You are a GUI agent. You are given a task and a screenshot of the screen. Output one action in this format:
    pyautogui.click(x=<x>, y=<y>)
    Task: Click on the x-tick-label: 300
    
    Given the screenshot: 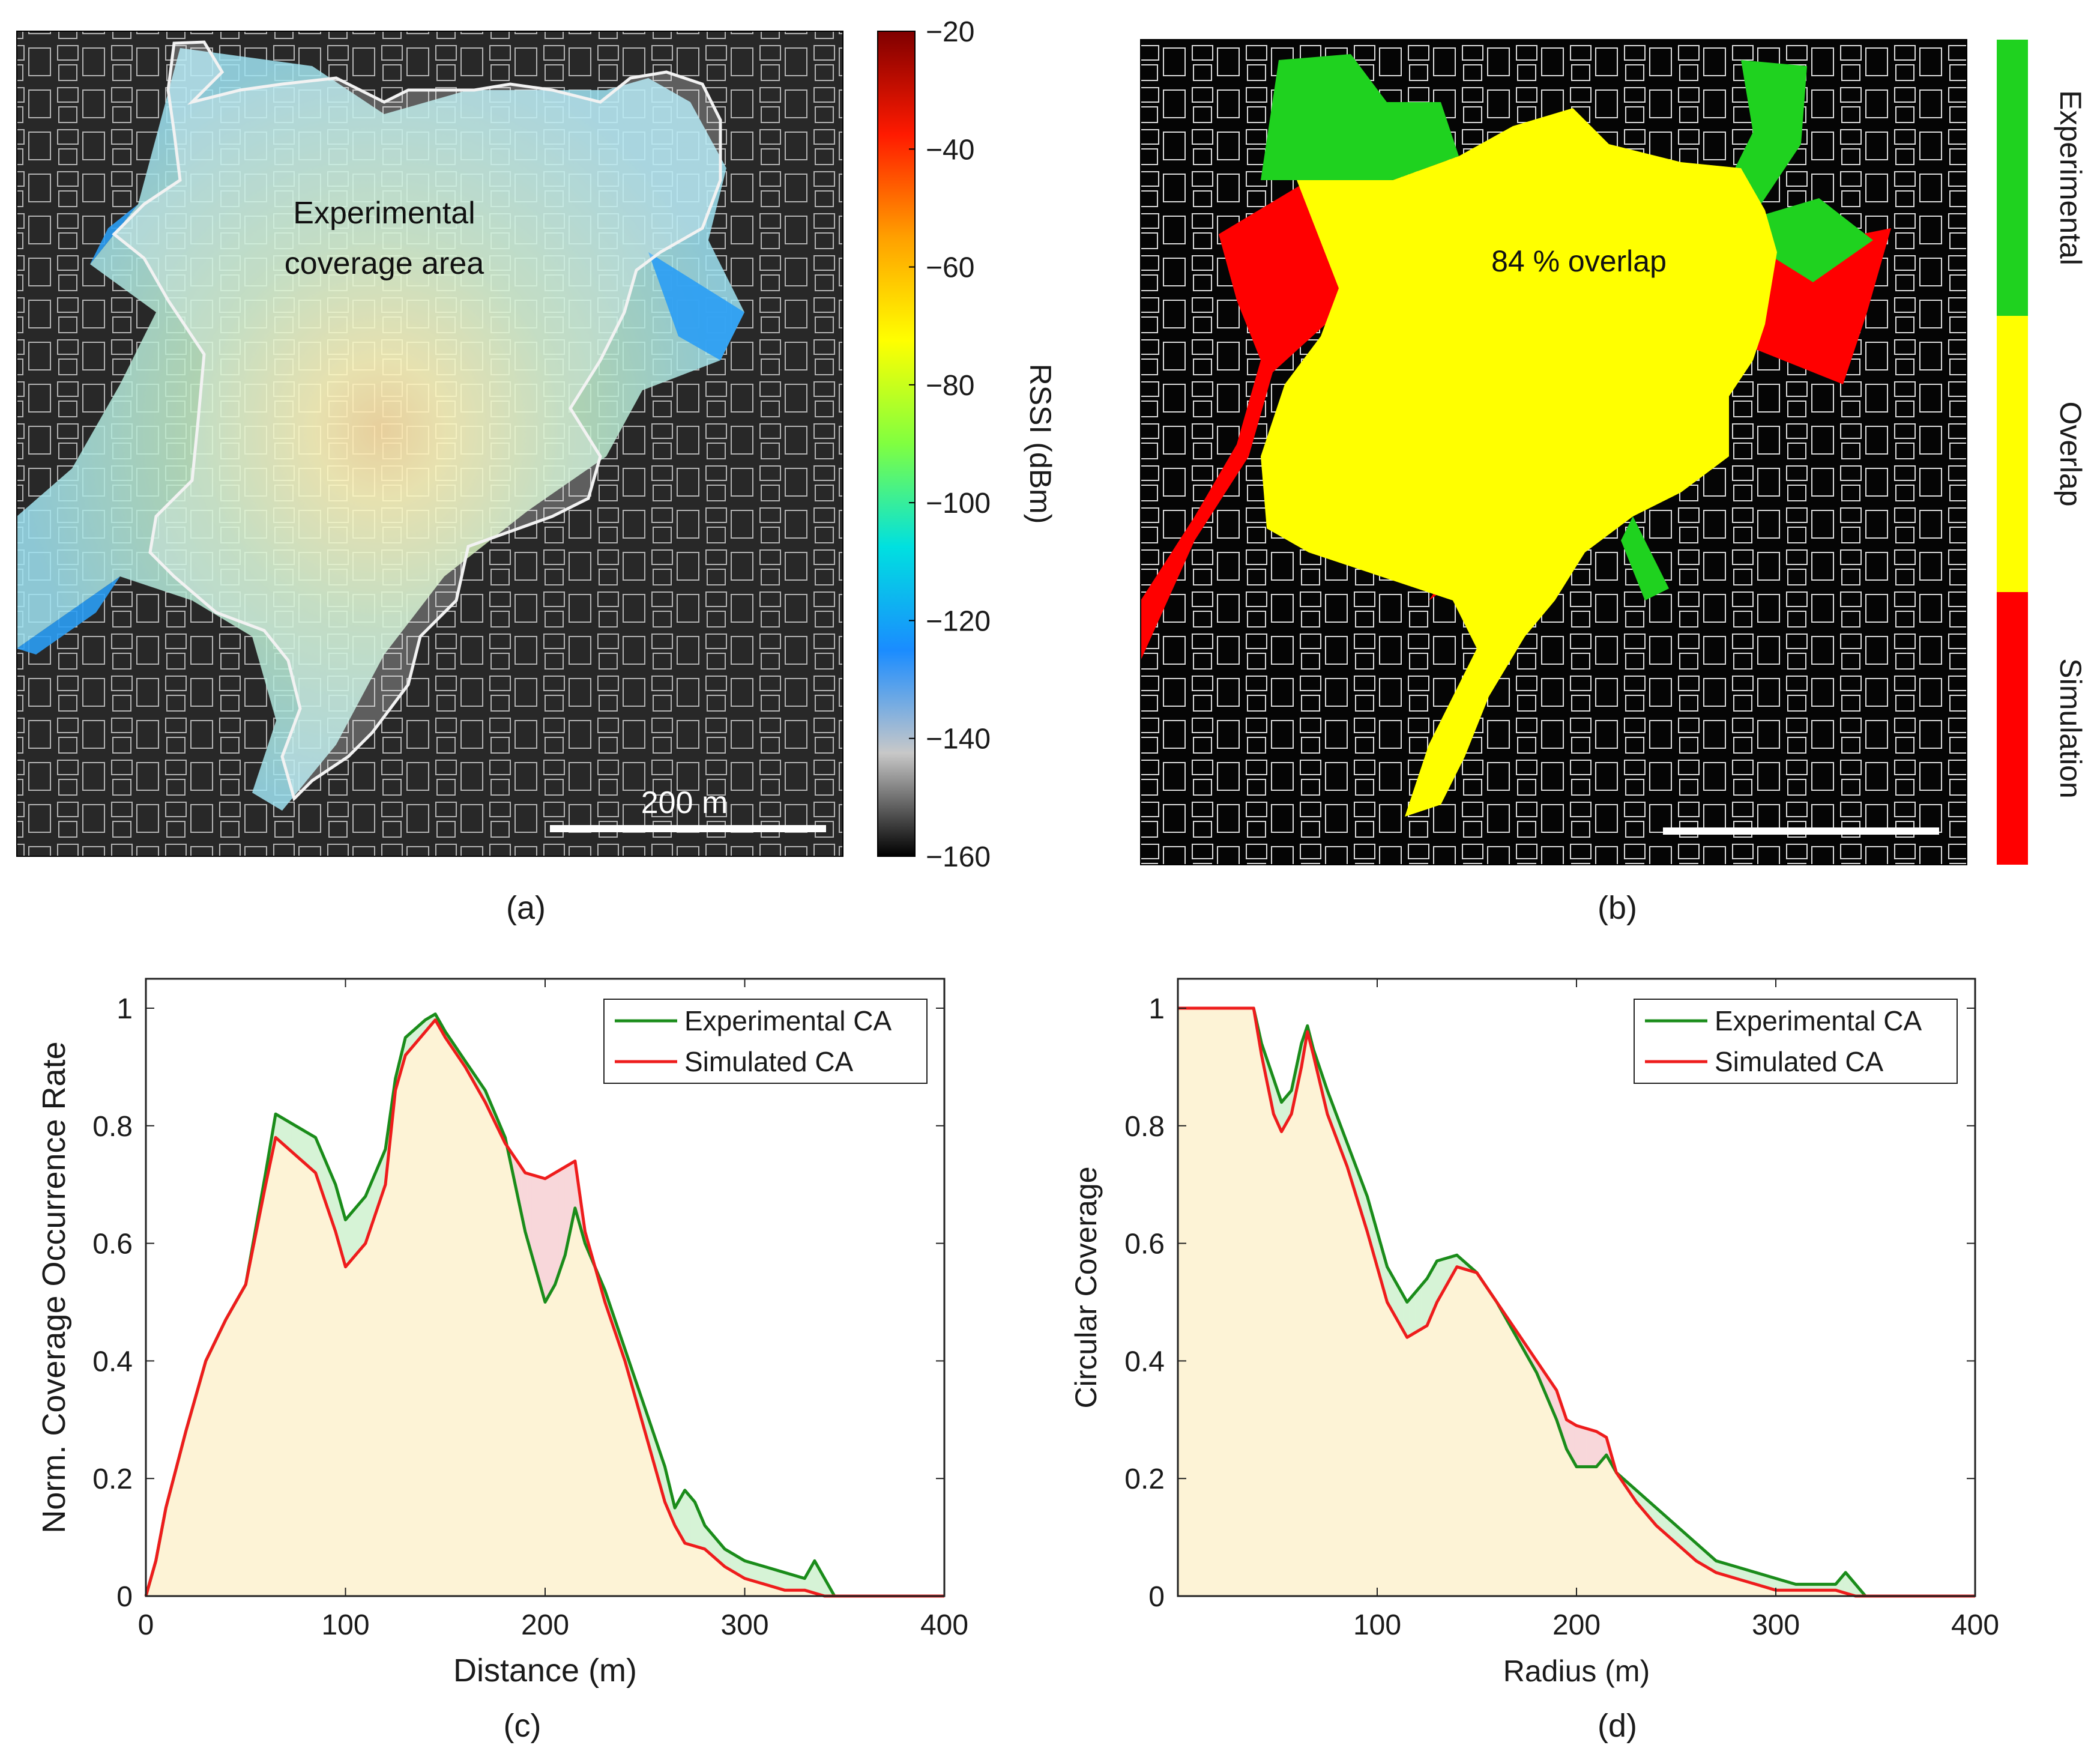 What is the action you would take?
    pyautogui.click(x=1776, y=1625)
    